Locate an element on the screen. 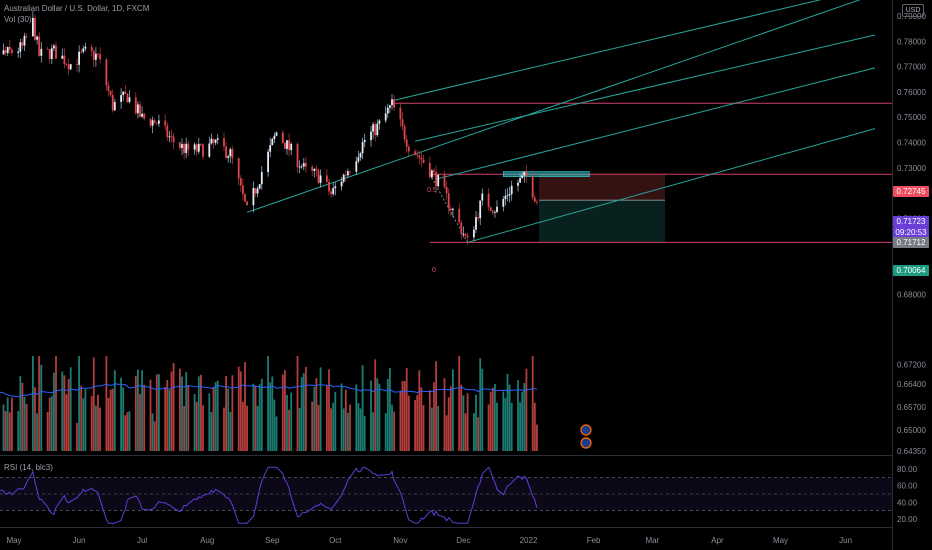  rsi-tick-label: 60.00 is located at coordinates (907, 486).